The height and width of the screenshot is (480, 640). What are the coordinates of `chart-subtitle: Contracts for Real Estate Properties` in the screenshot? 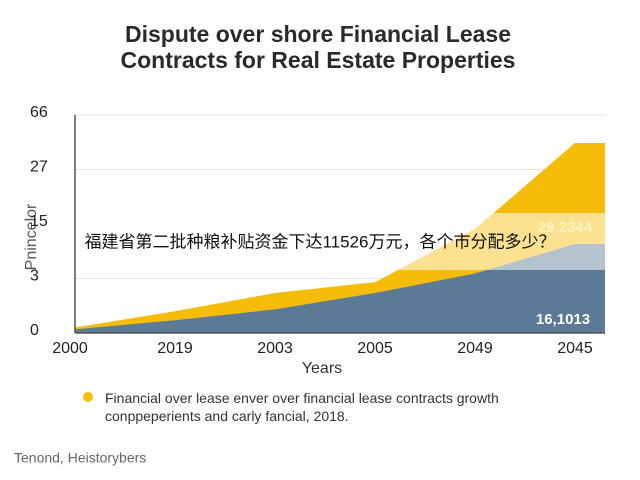 It's located at (318, 60).